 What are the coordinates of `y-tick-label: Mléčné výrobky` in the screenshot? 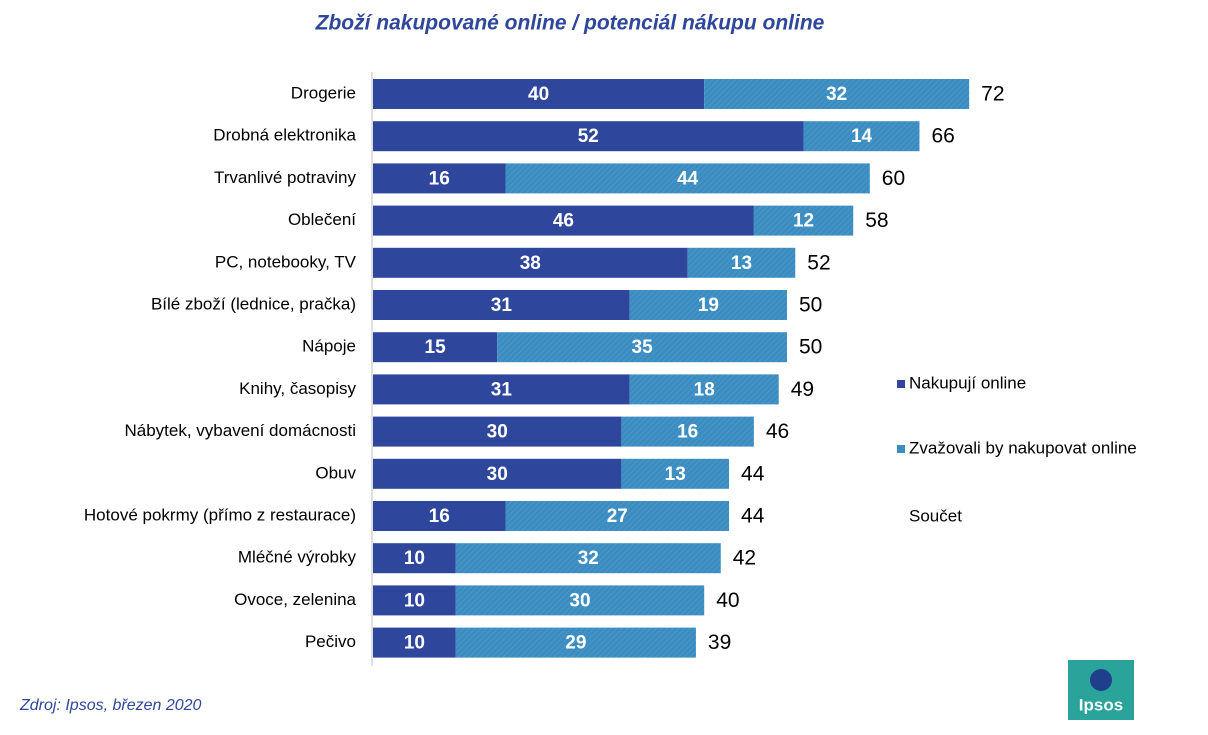 It's located at (297, 557).